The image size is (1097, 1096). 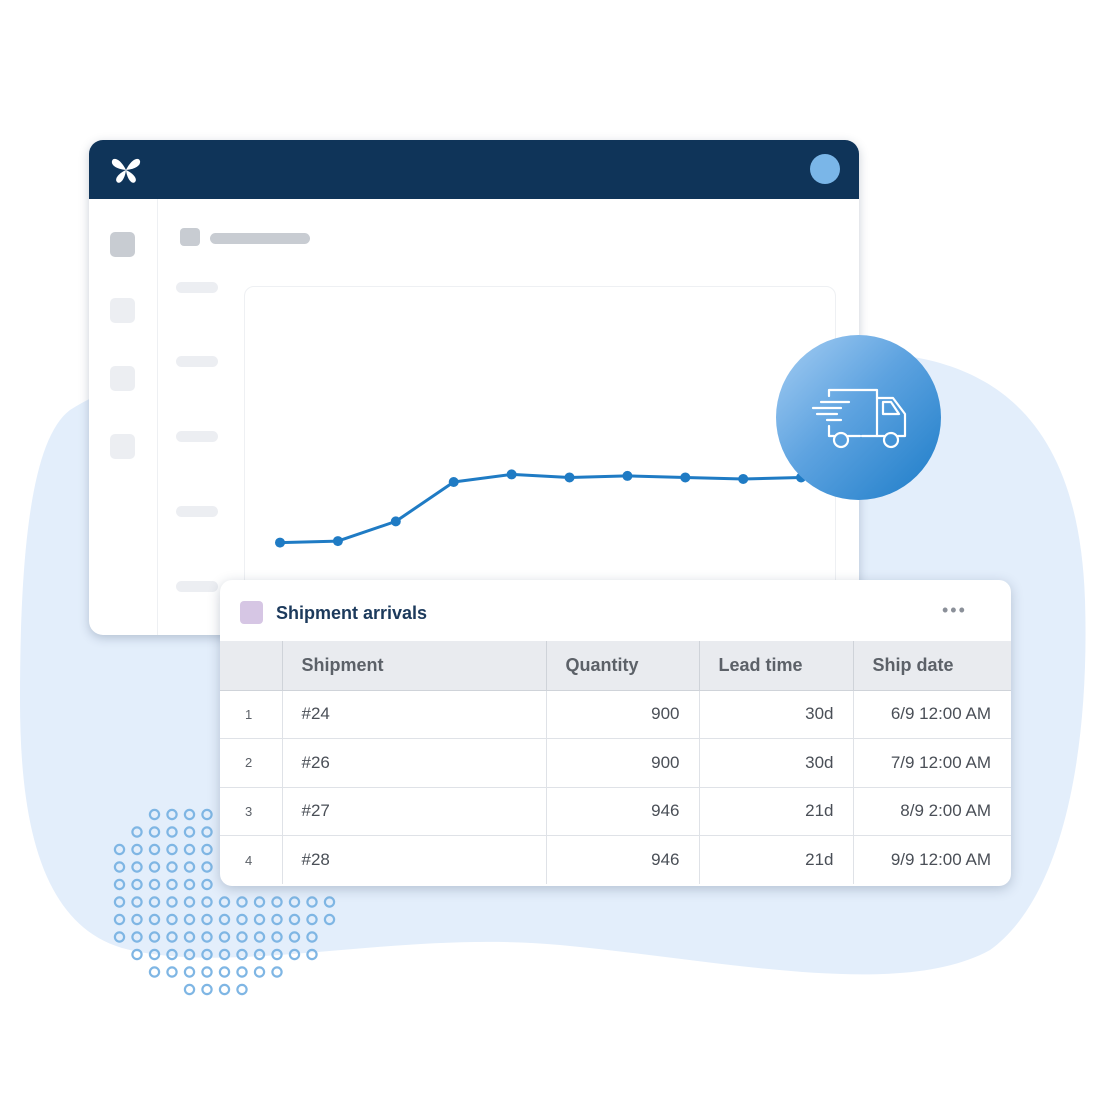 I want to click on table-row: 3 #27 946 21d 8/9 2:00 AM, so click(x=615, y=811).